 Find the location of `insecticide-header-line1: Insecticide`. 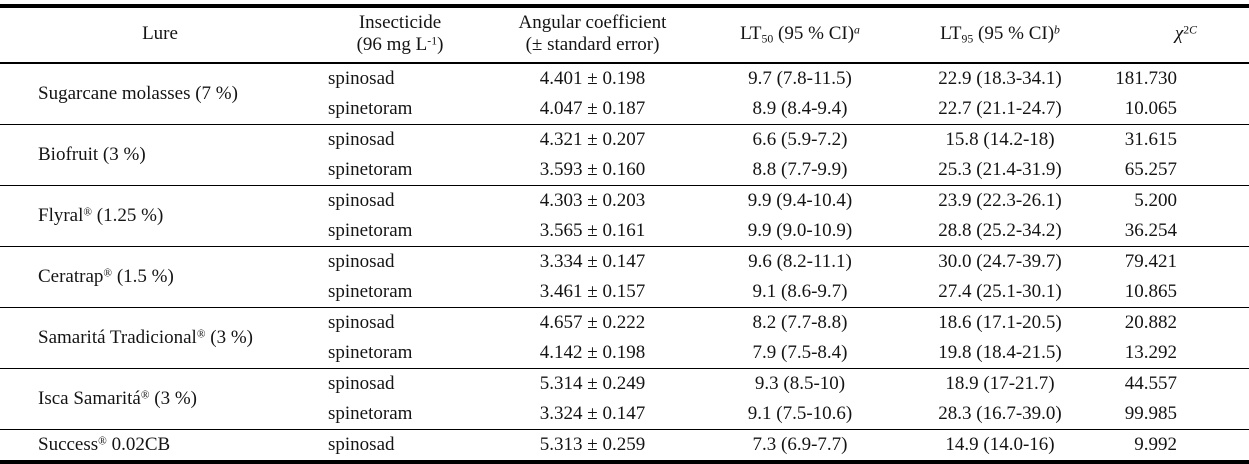

insecticide-header-line1: Insecticide is located at coordinates (400, 22).